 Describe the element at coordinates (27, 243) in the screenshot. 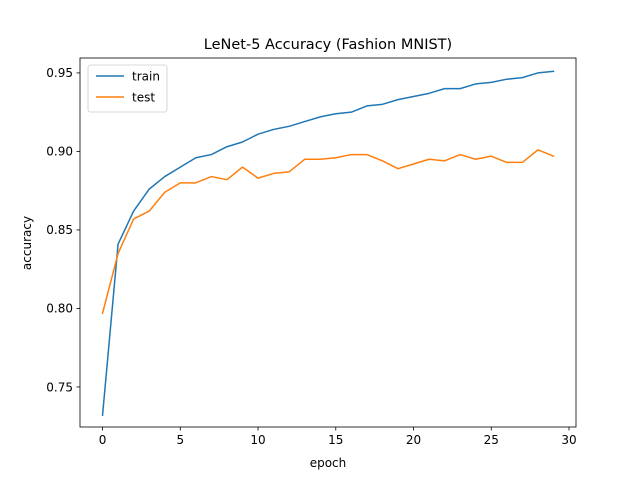

I see `y-axis-label: accuracy` at that location.